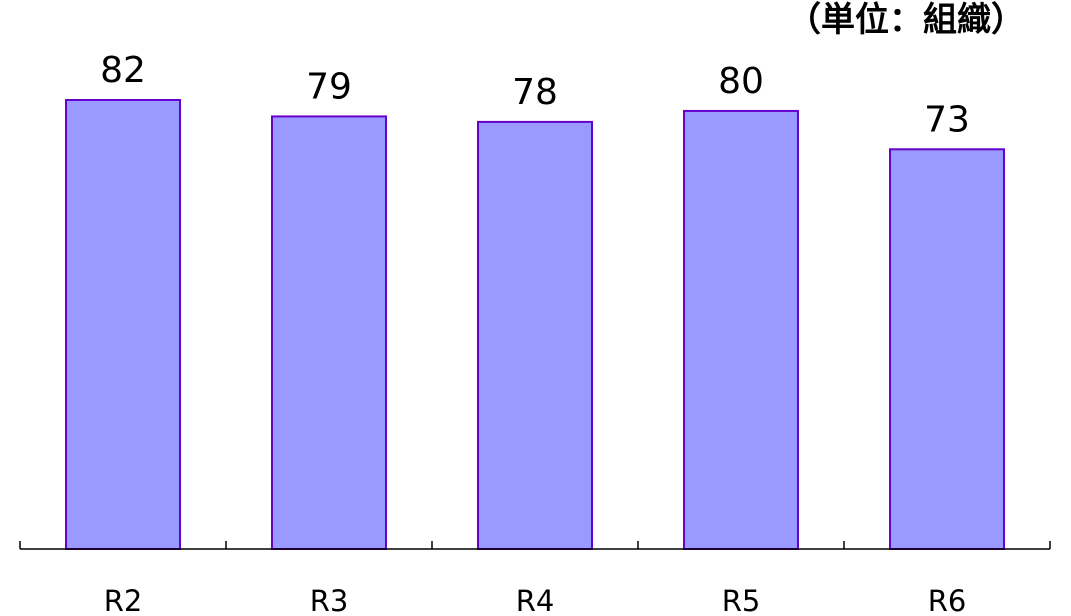 This screenshot has height=616, width=1071. Describe the element at coordinates (741, 600) in the screenshot. I see `x-tick-label: R5` at that location.